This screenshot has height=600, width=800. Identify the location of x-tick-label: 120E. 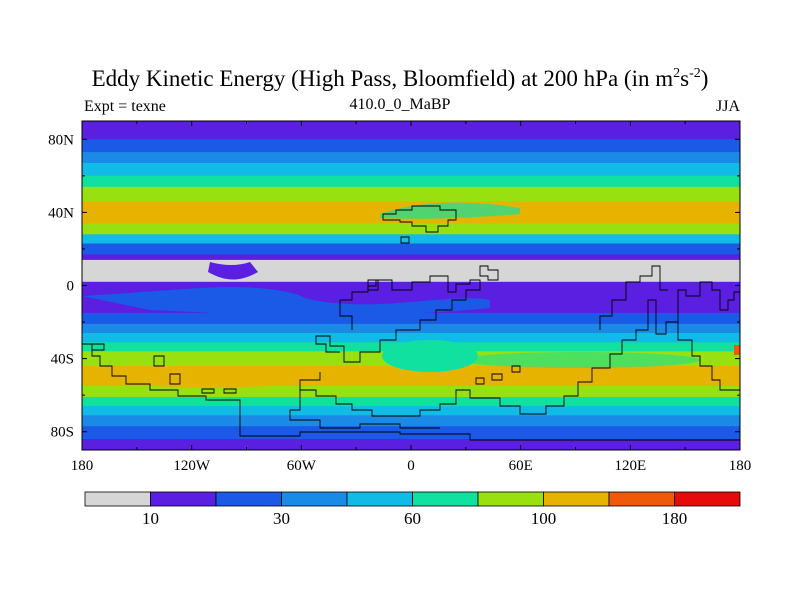
(630, 466).